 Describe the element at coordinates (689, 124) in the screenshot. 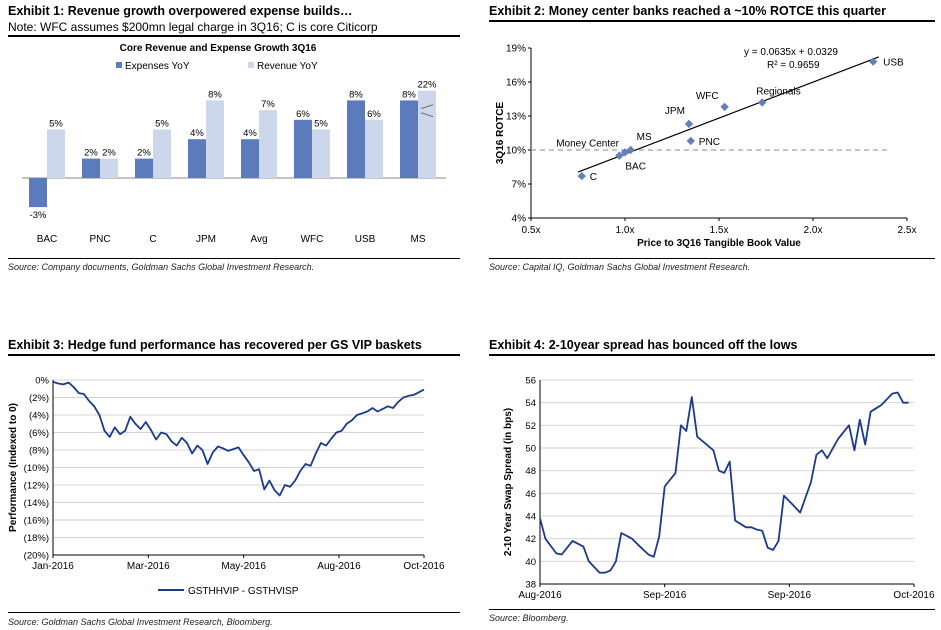

I see `point-jpm` at that location.